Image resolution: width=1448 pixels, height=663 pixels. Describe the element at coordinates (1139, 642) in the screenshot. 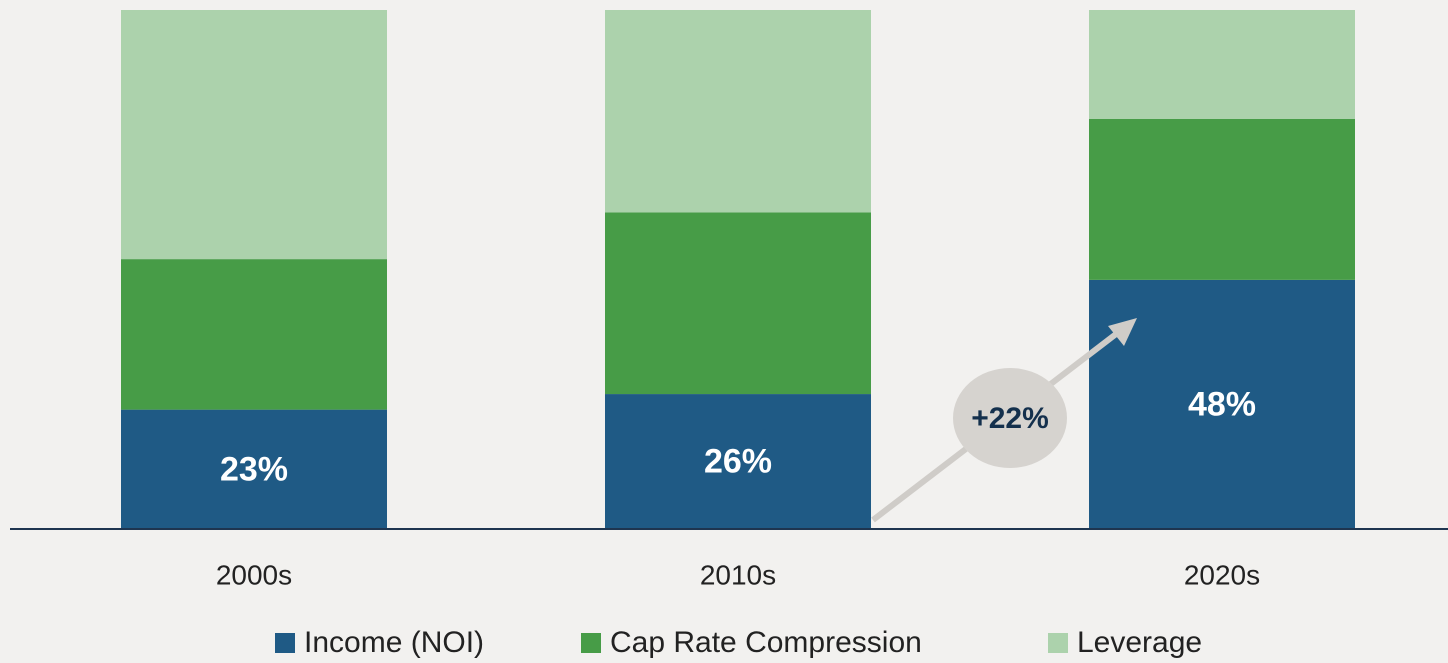

I see `legend-label: Leverage` at that location.